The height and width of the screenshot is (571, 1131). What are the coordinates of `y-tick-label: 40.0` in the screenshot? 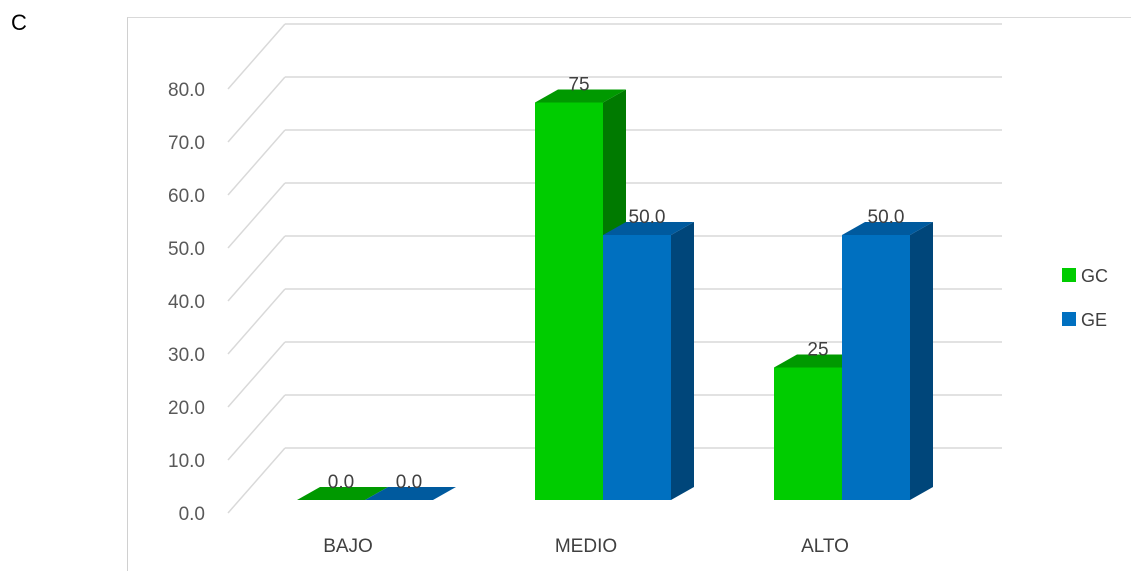 It's located at (186, 302).